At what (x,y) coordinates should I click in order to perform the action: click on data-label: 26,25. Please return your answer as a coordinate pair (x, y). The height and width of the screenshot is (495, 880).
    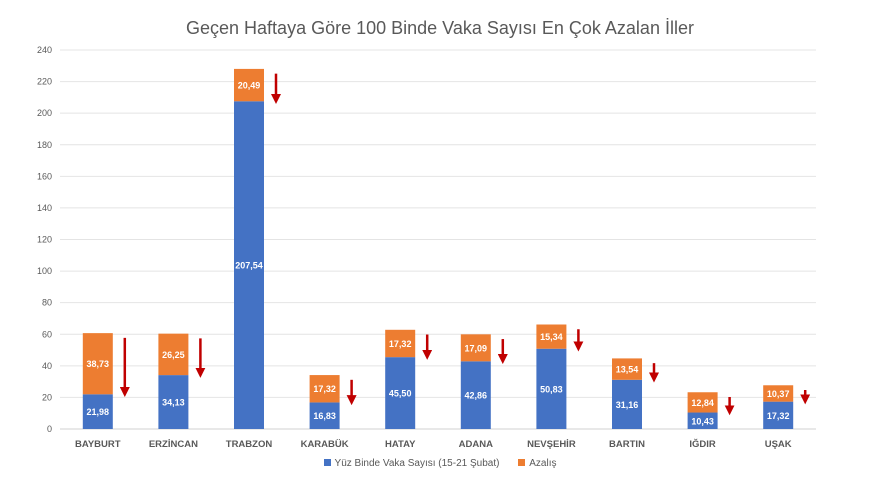
    Looking at the image, I should click on (173, 355).